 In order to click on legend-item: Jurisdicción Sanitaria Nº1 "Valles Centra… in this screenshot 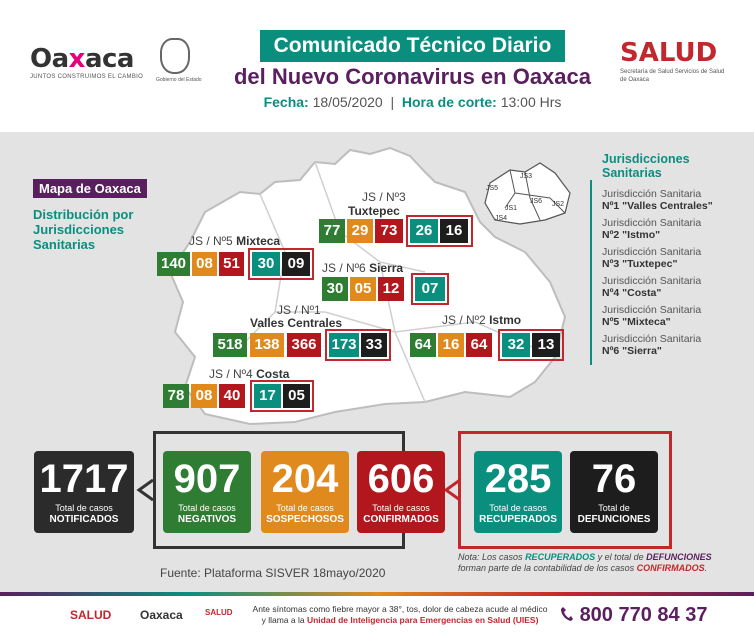, I will do `click(657, 200)`.